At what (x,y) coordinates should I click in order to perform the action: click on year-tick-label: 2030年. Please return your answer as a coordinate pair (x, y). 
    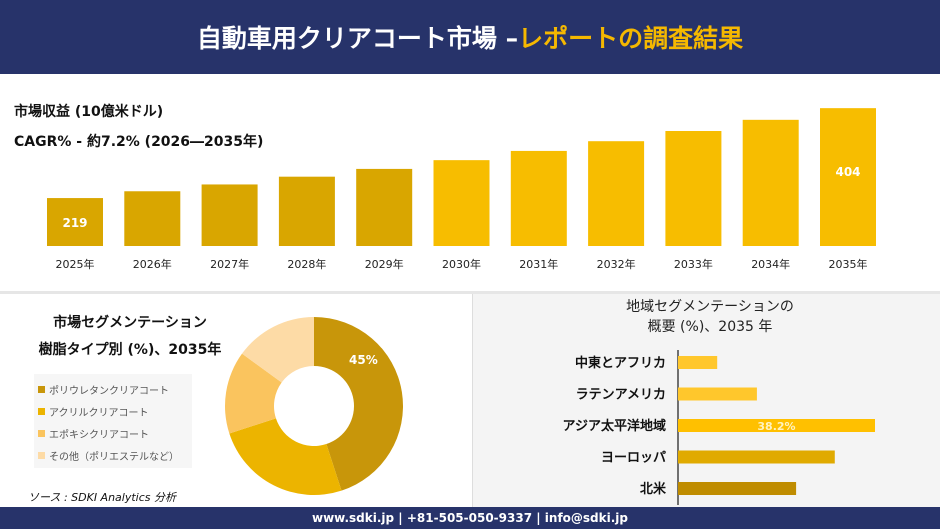
    Looking at the image, I should click on (461, 264).